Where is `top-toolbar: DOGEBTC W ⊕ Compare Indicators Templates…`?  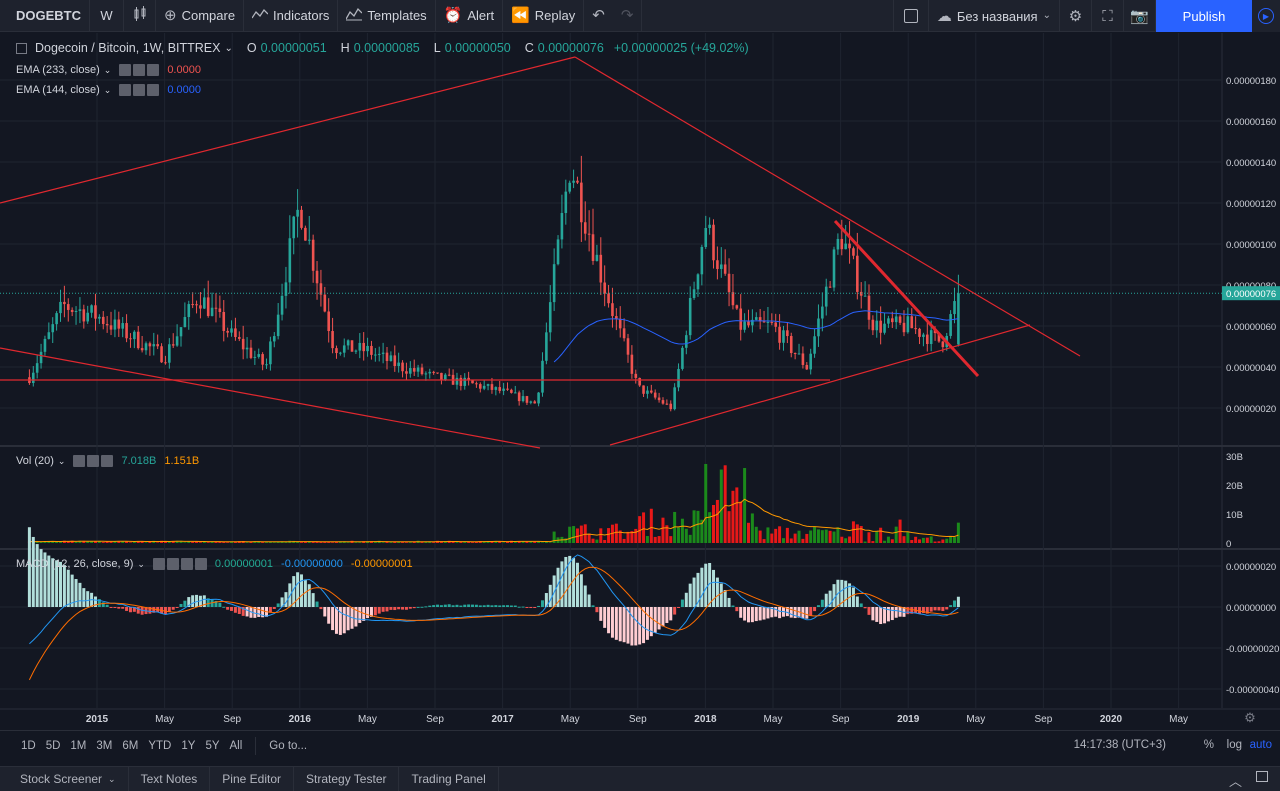
top-toolbar: DOGEBTC W ⊕ Compare Indicators Templates… is located at coordinates (640, 16).